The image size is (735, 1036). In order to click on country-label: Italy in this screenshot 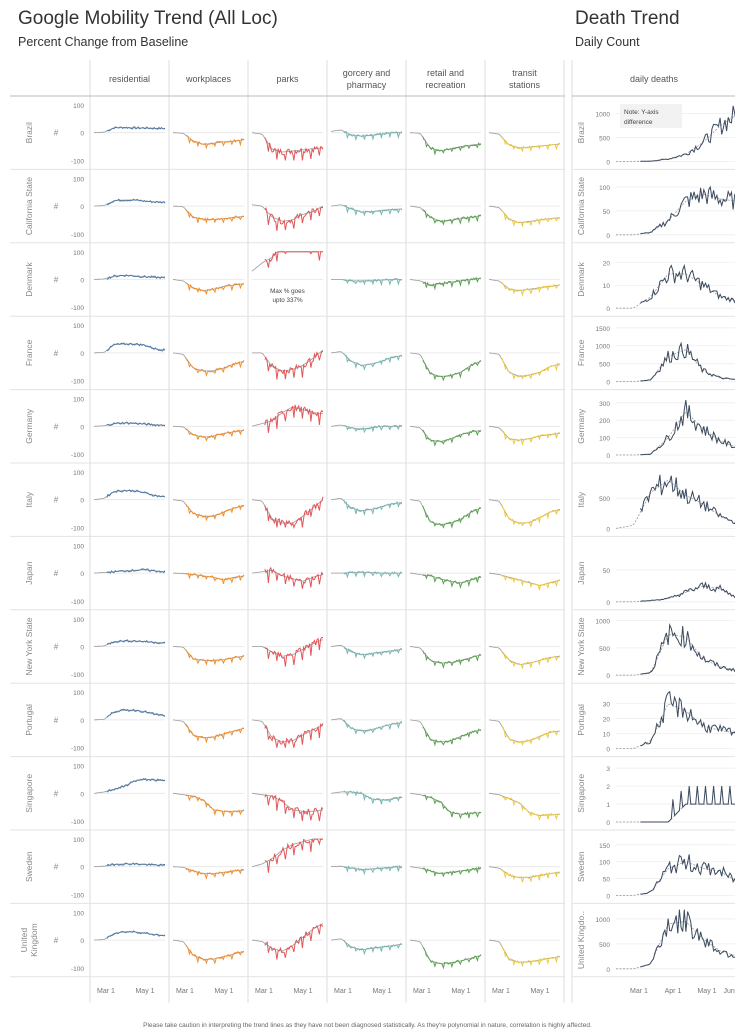, I will do `click(29, 499)`.